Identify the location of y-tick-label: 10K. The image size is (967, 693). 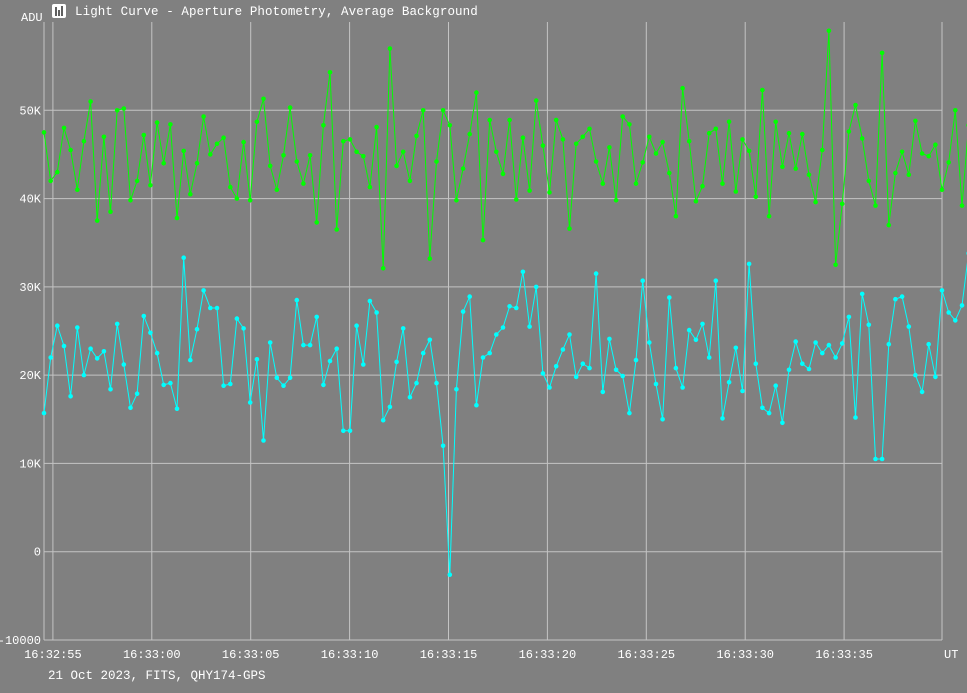
(30, 464).